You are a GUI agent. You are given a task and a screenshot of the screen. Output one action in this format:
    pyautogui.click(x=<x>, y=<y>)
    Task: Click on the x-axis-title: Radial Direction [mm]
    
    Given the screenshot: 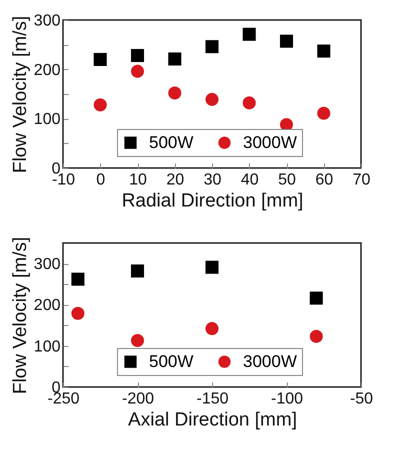 What is the action you would take?
    pyautogui.click(x=213, y=201)
    